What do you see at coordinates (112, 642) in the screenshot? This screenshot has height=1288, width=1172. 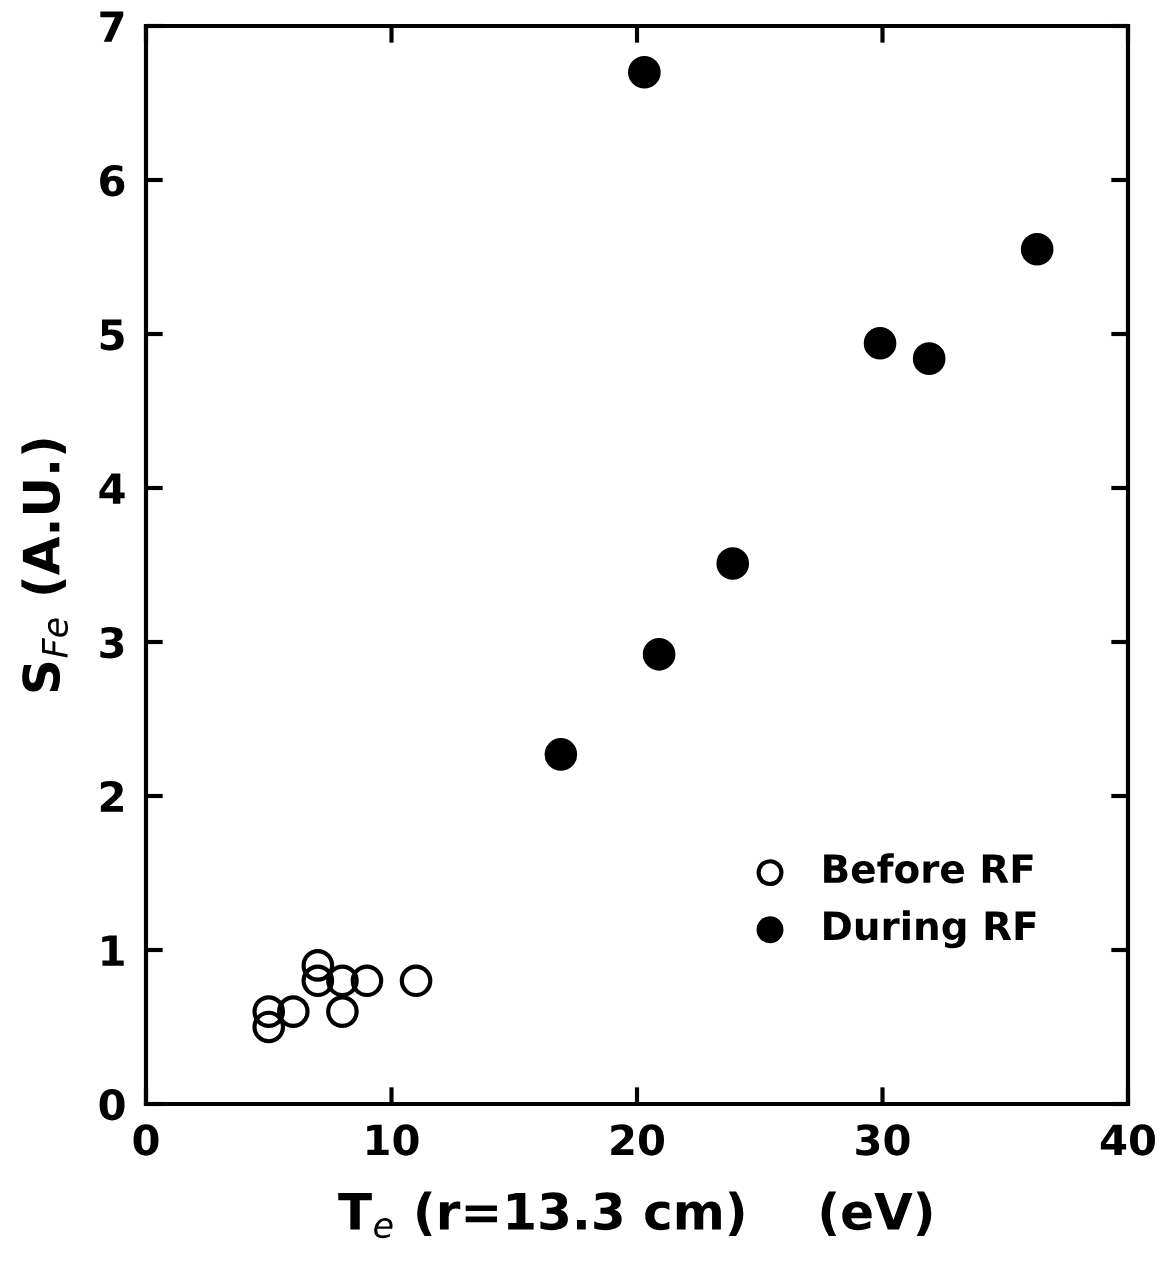 I see `y-tick-label: 3` at bounding box center [112, 642].